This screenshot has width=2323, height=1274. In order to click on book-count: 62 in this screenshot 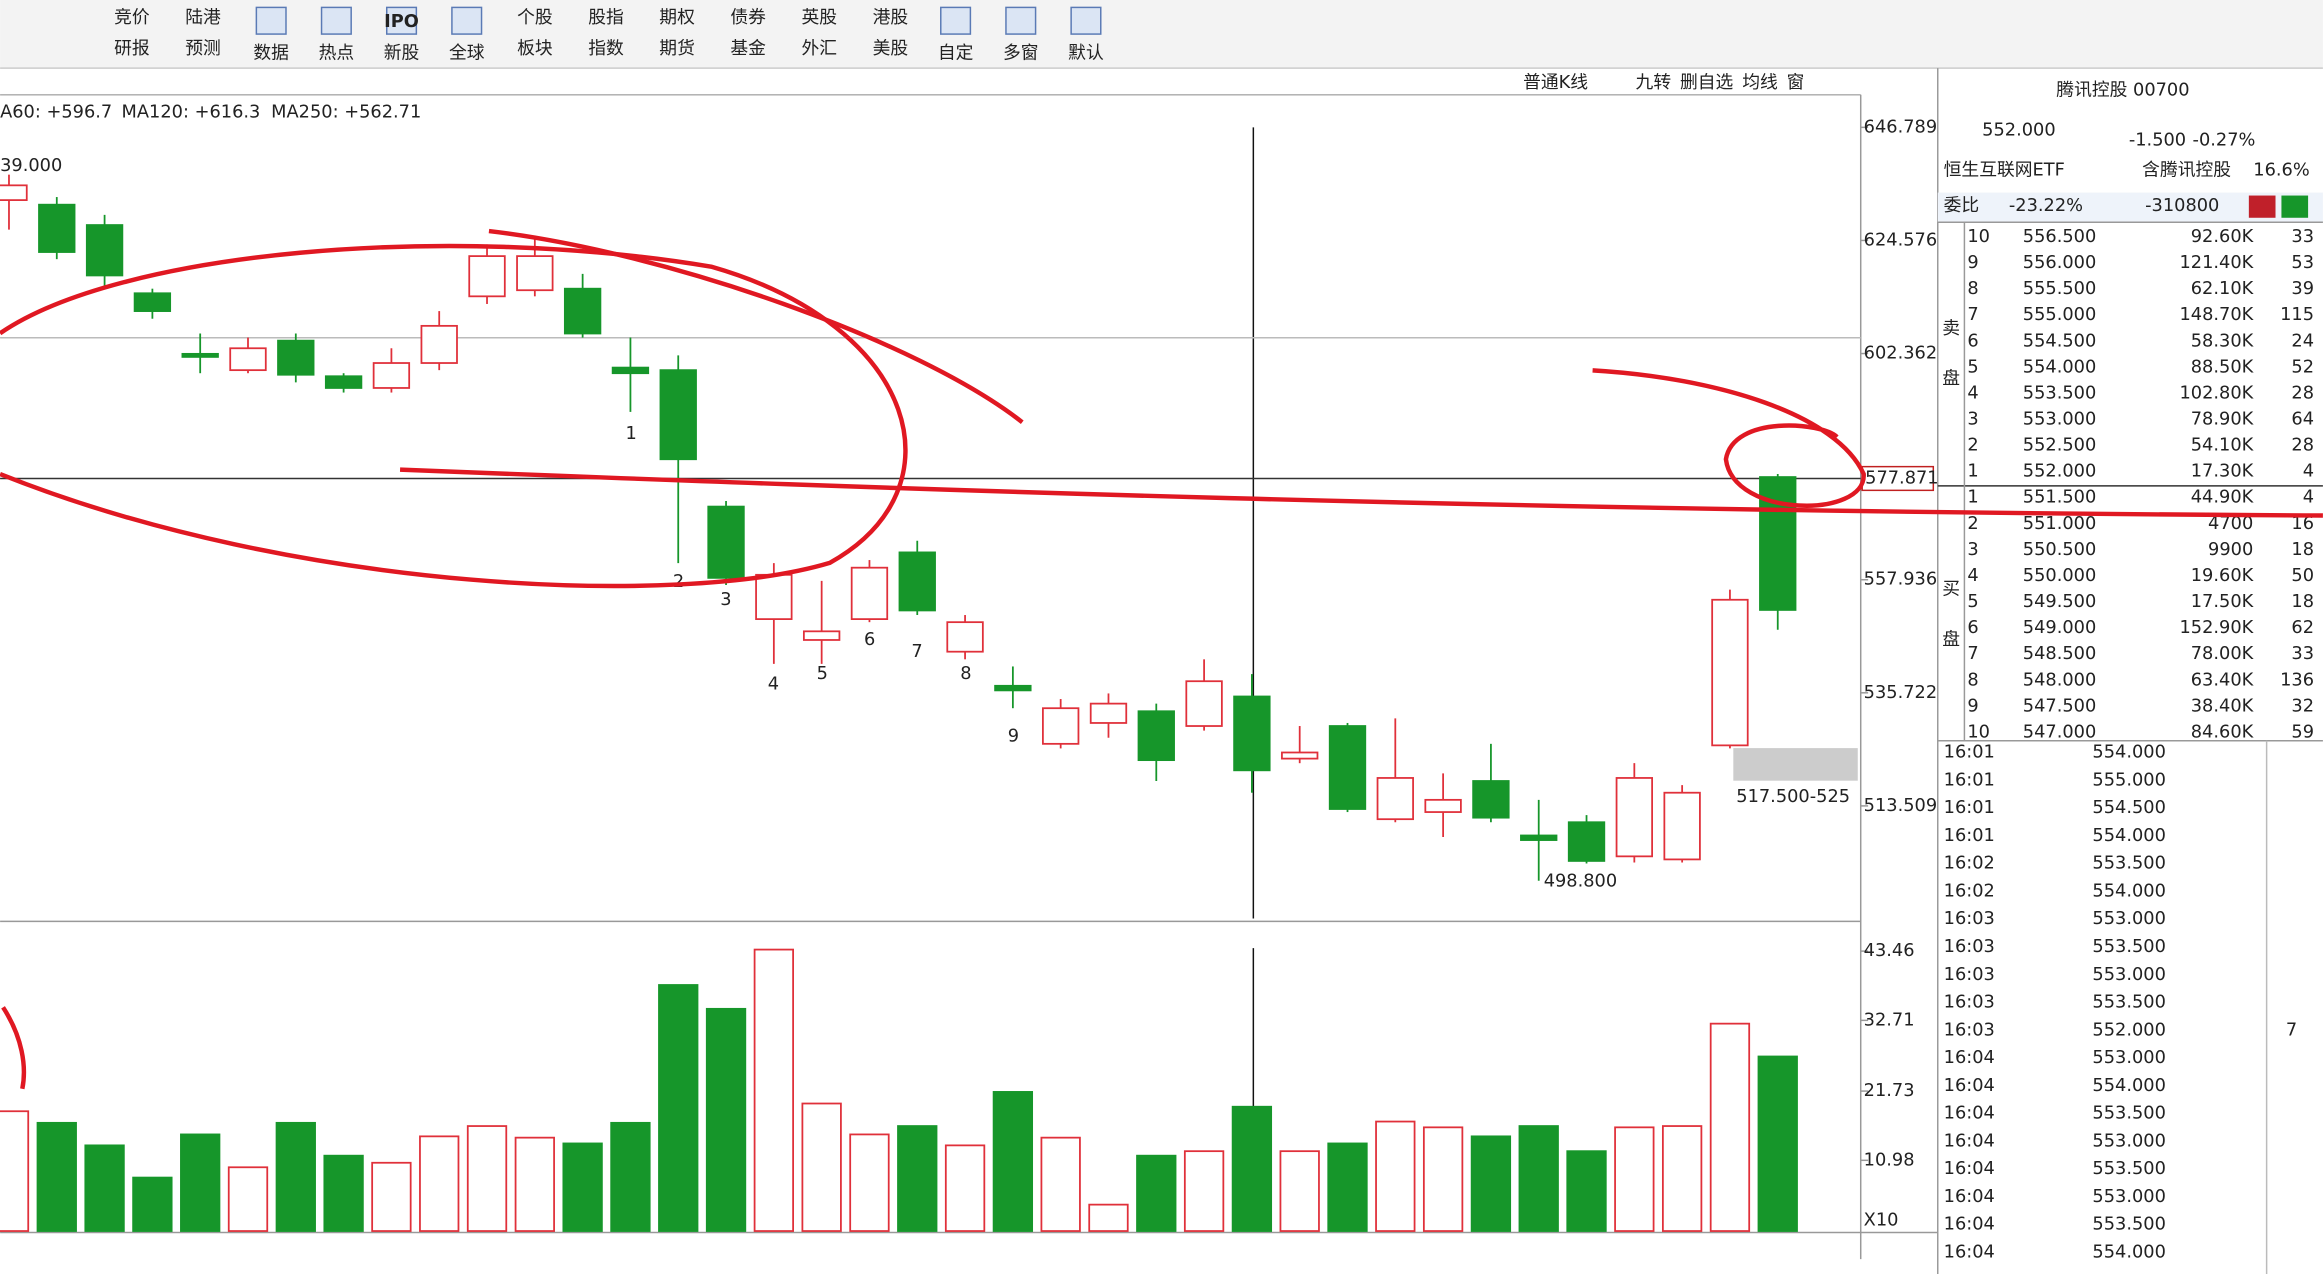, I will do `click(2302, 628)`.